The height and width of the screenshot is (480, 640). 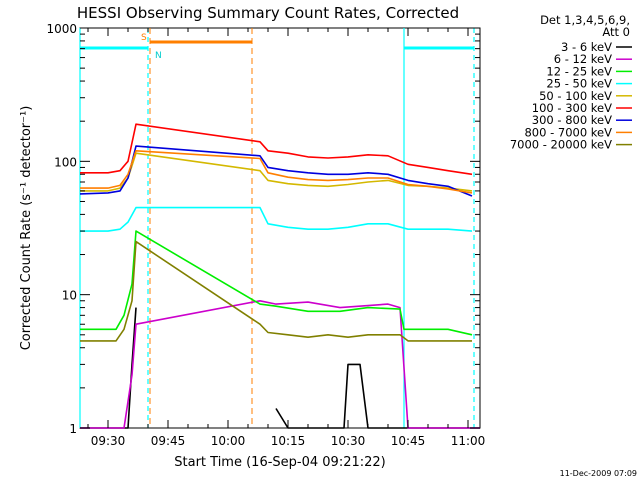 I want to click on x-tick-label-3: 10:15, so click(x=288, y=441).